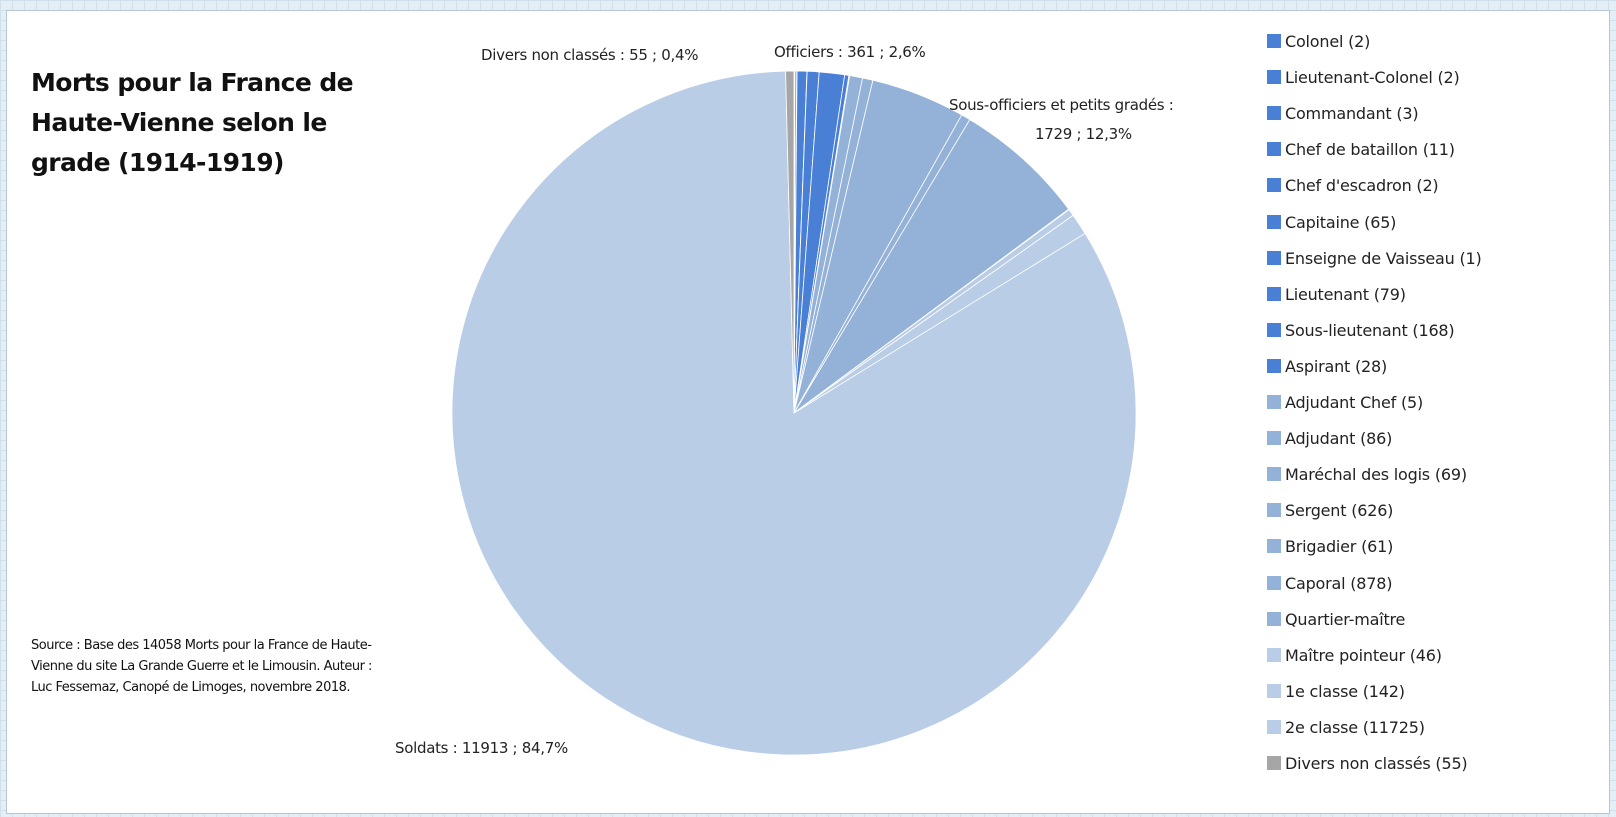  What do you see at coordinates (1061, 105) in the screenshot?
I see `data-label-sous-officiers-line1: Sous-officiers et petits gradés :` at bounding box center [1061, 105].